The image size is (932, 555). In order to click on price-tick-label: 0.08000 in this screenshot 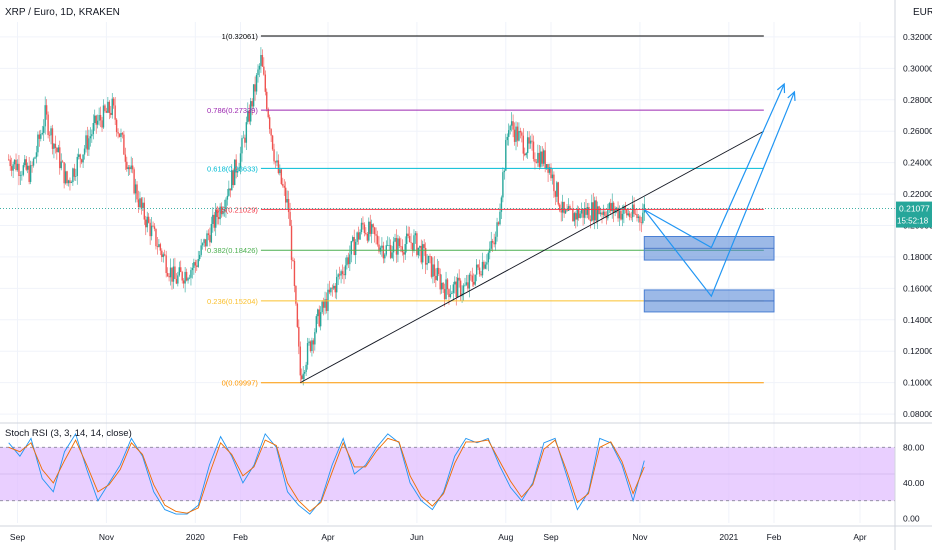, I will do `click(917, 414)`.